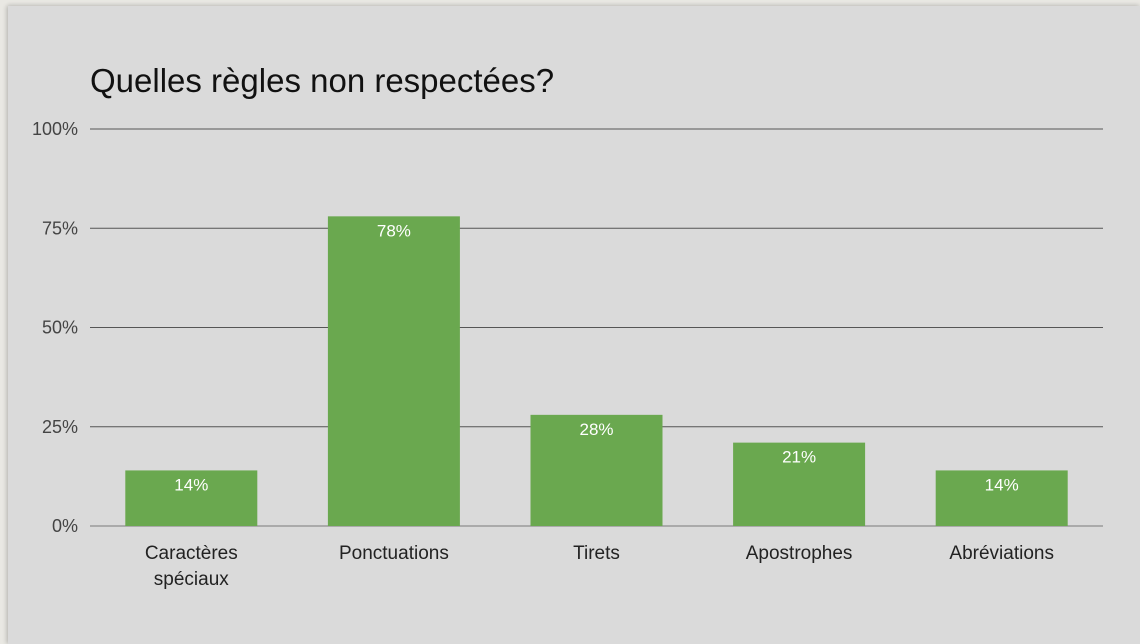 The image size is (1140, 644). Describe the element at coordinates (394, 553) in the screenshot. I see `x-tick-label: Ponctuations` at that location.